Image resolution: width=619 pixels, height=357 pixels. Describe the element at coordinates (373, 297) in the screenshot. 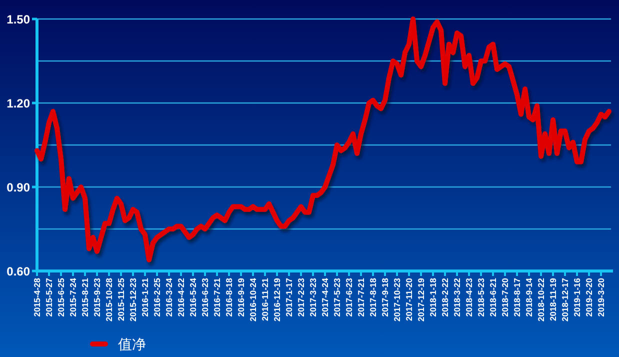

I see `x-tick-label: 2017-8-18` at that location.